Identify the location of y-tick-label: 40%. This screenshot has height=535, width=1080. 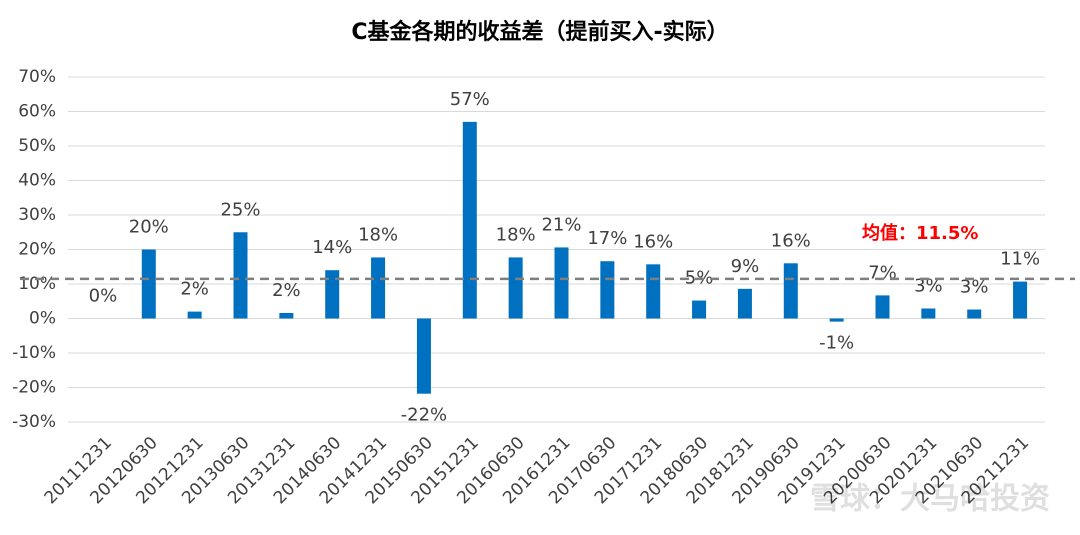
(37, 181).